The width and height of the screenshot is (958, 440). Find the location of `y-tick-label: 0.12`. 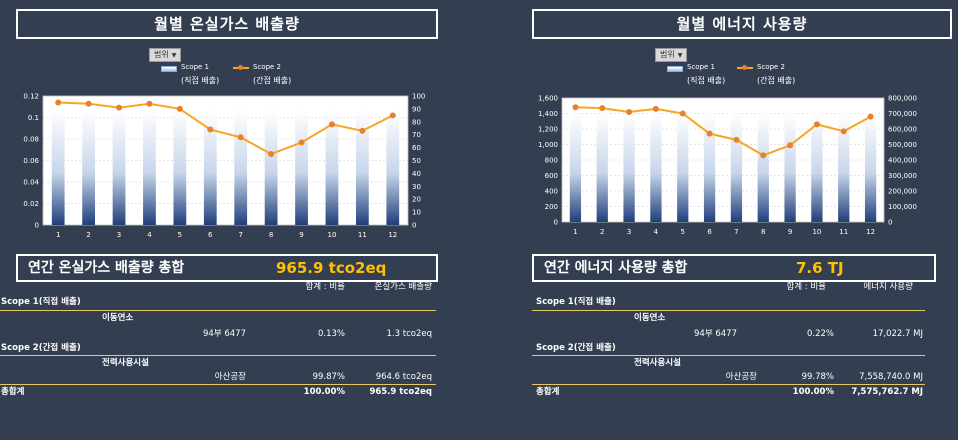

y-tick-label: 0.12 is located at coordinates (31, 97).